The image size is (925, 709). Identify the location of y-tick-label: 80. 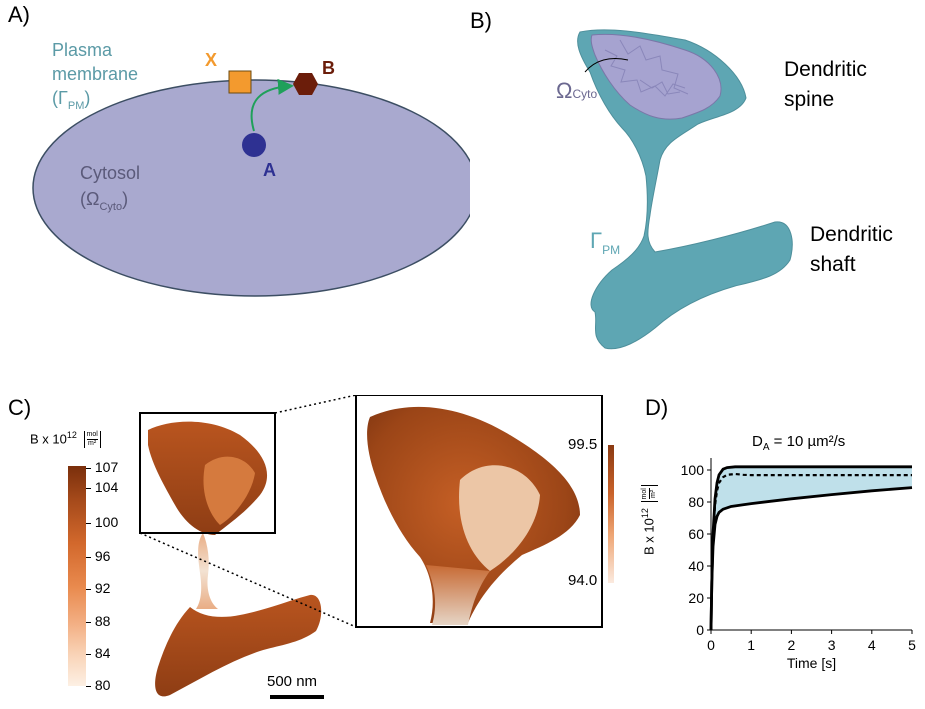
(696, 502).